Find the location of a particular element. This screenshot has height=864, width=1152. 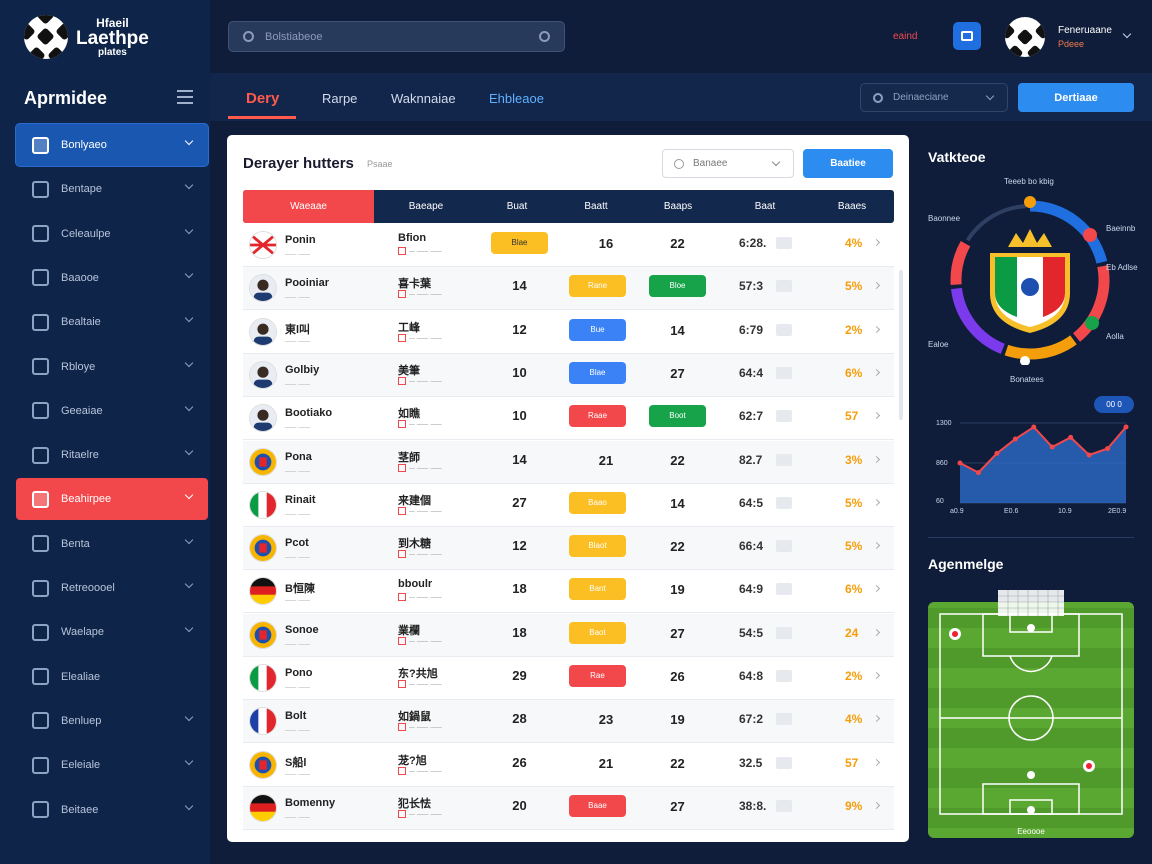

table-row: Pcot ── ── 到木糖 ─ ── ── 12 Blaot 22 66:4 5% is located at coordinates (568, 549).